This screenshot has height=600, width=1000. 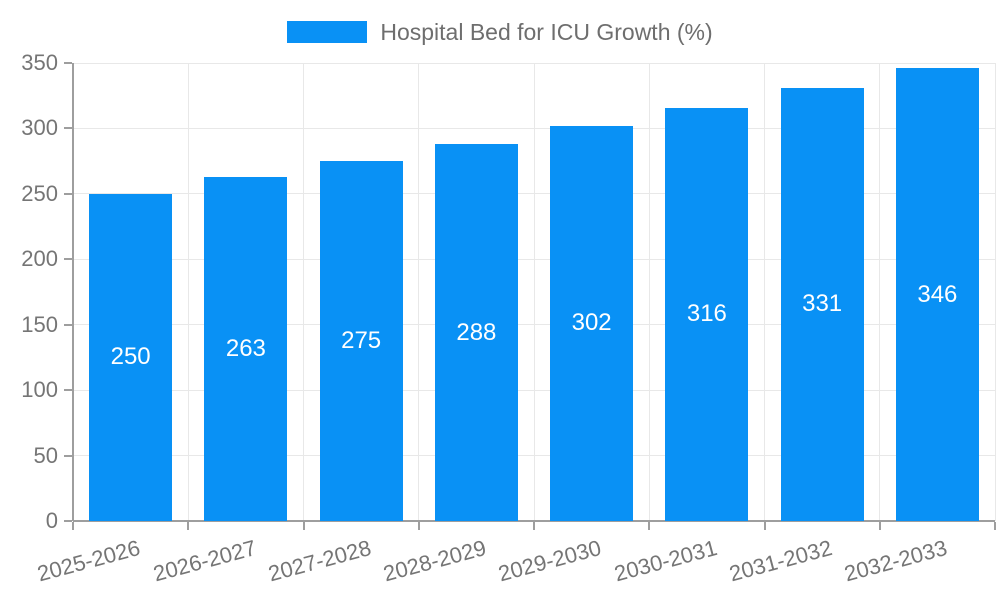 I want to click on bar: 288, so click(x=476, y=332).